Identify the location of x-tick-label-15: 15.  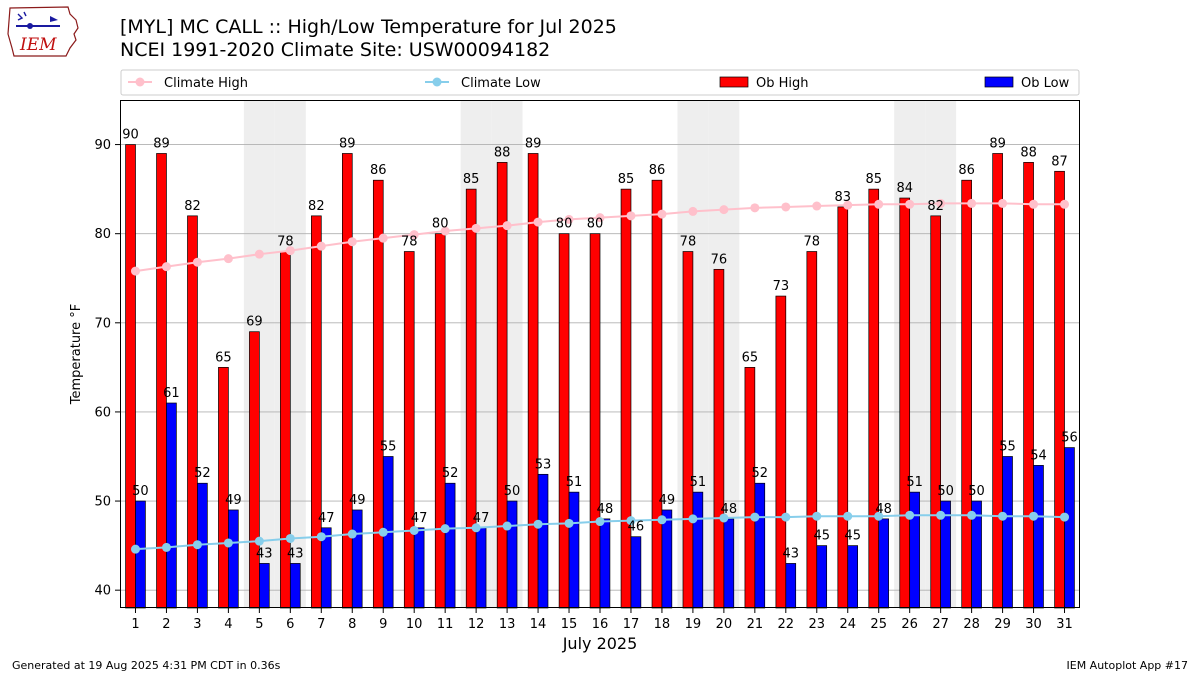
(569, 624).